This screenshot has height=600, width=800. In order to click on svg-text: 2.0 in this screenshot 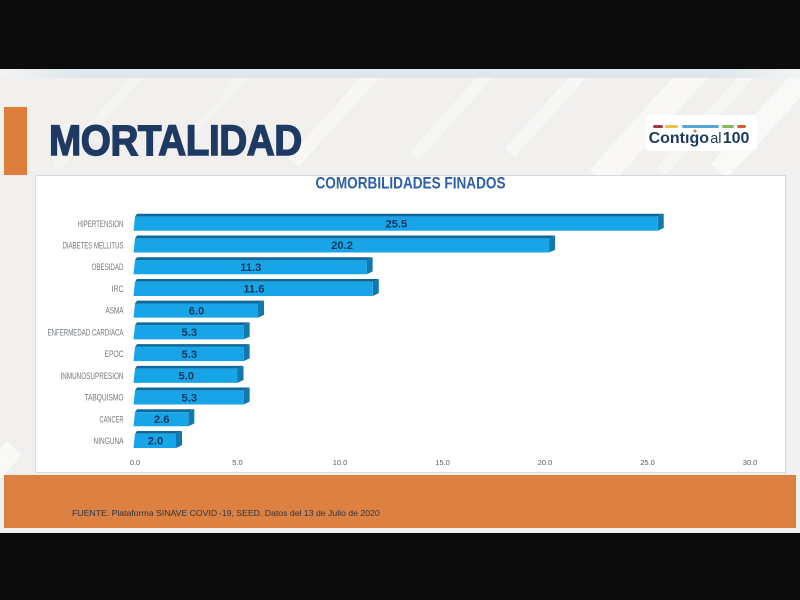, I will do `click(156, 442)`.